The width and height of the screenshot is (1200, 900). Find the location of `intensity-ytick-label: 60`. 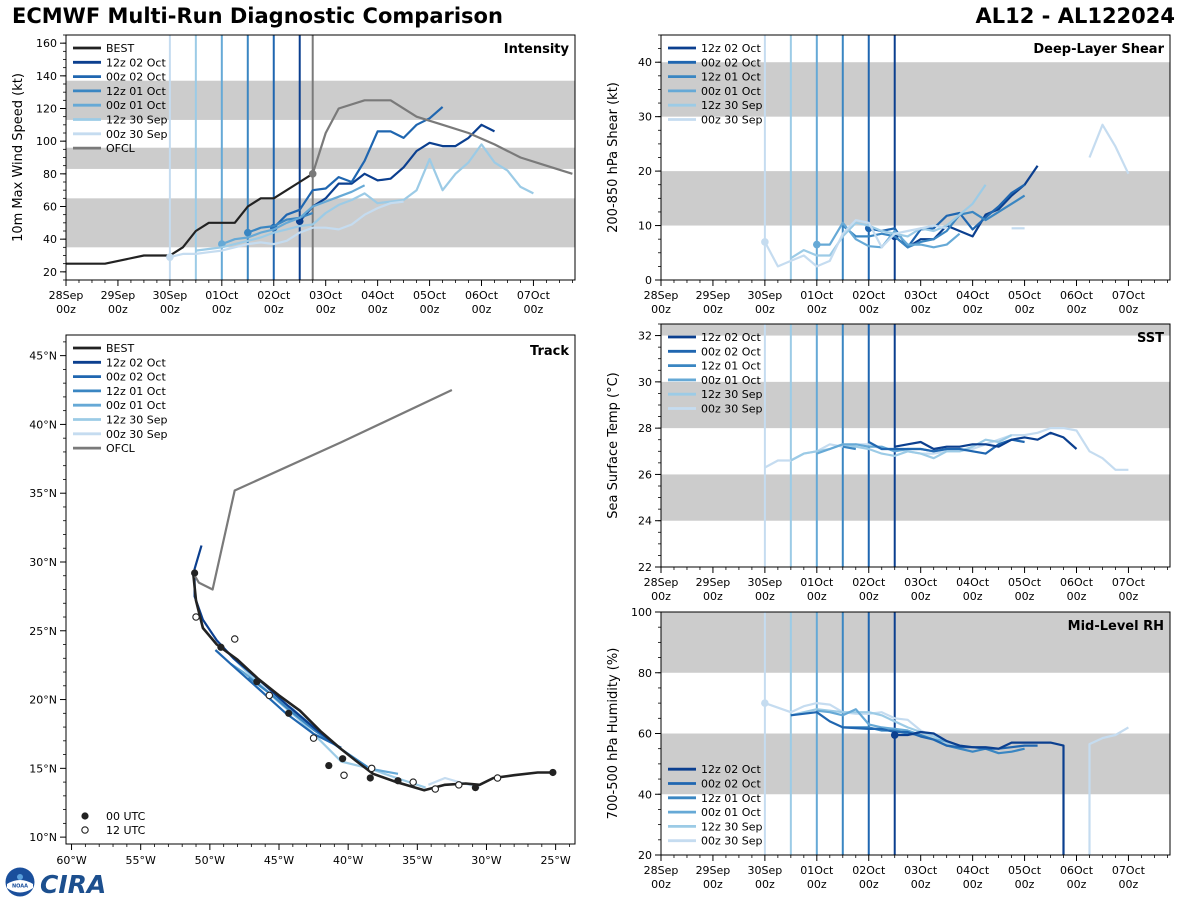

intensity-ytick-label: 60 is located at coordinates (50, 207).